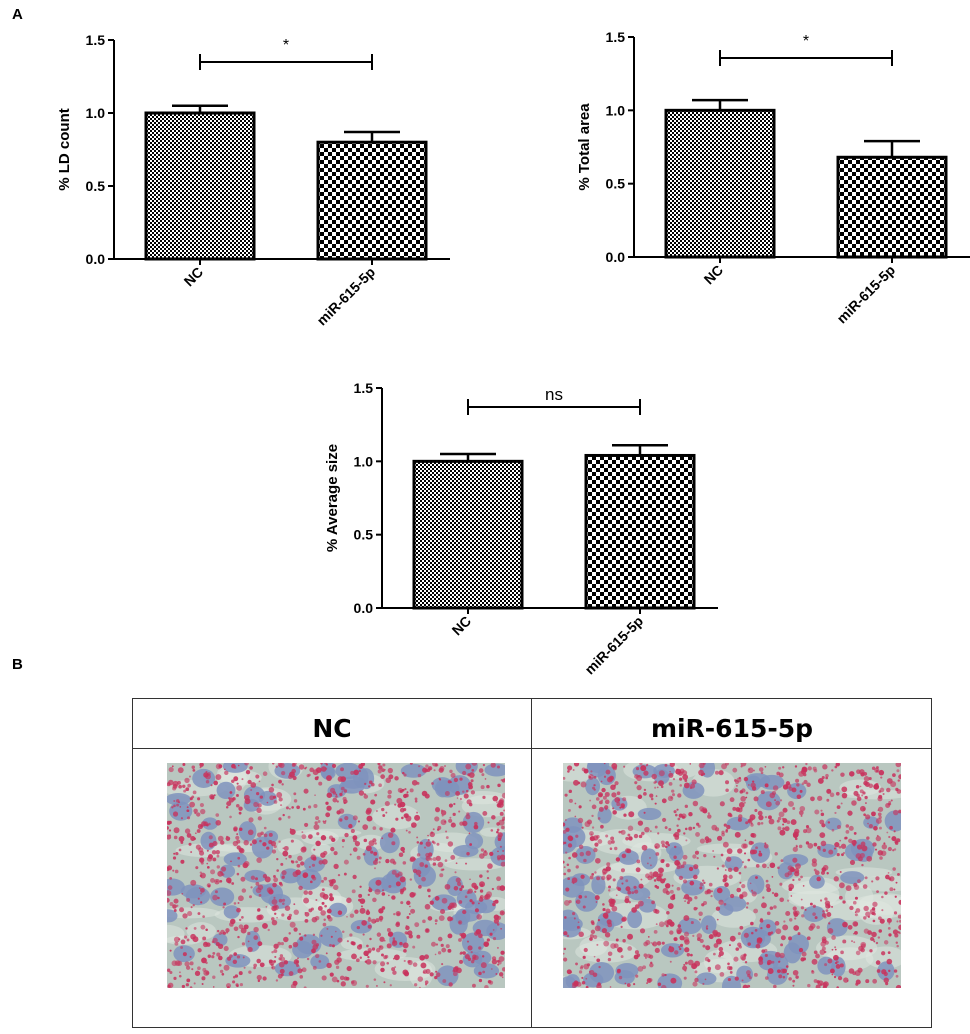 This screenshot has height=1034, width=970. I want to click on header-mir-615-5p: miR-615-5p, so click(732, 728).